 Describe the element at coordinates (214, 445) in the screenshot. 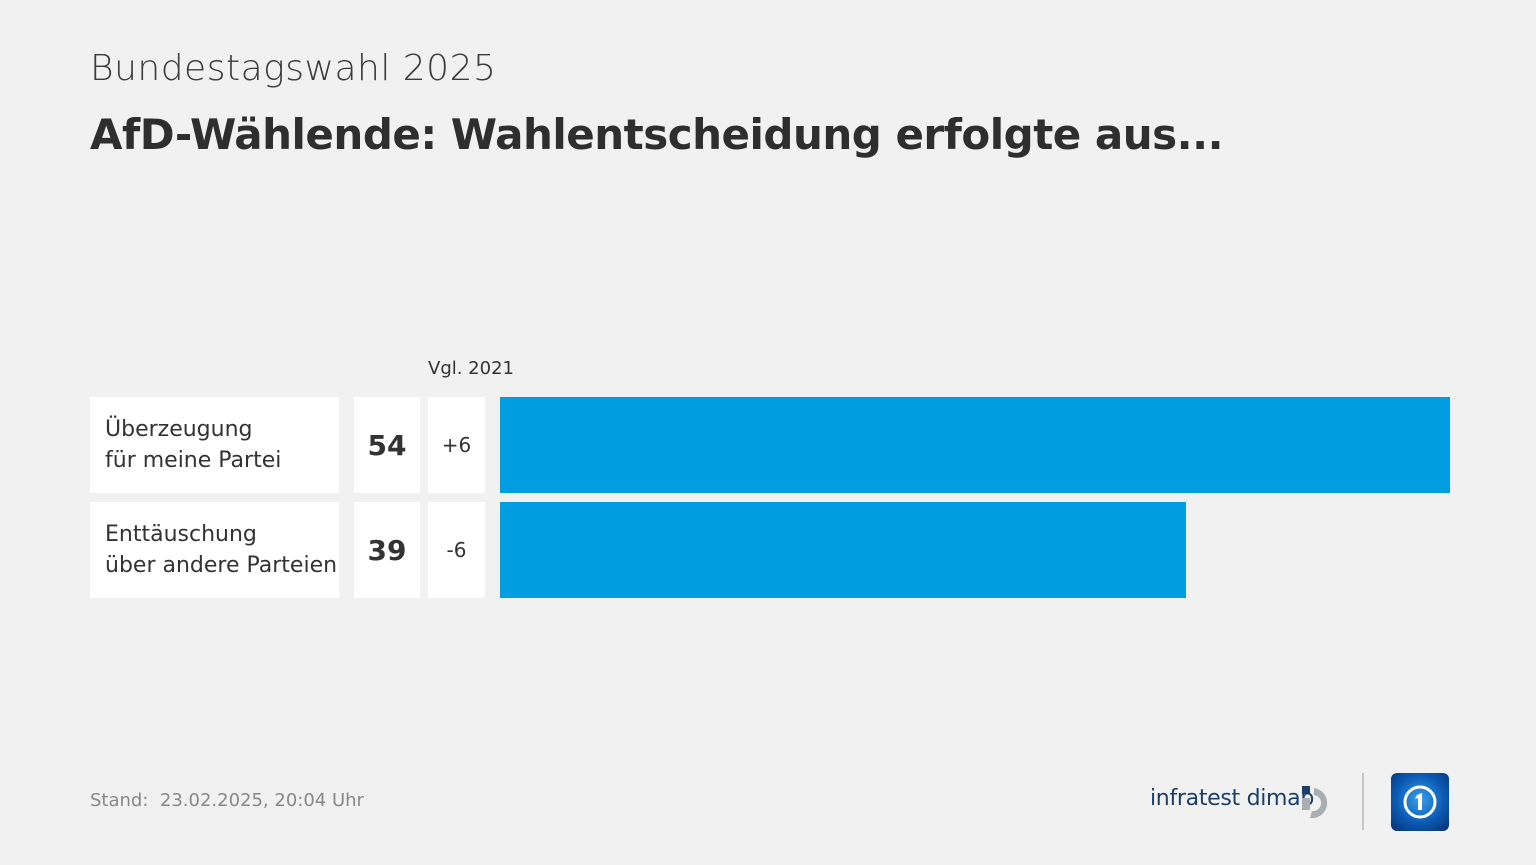

I see `category-label: Überzeugung für meine Partei` at that location.